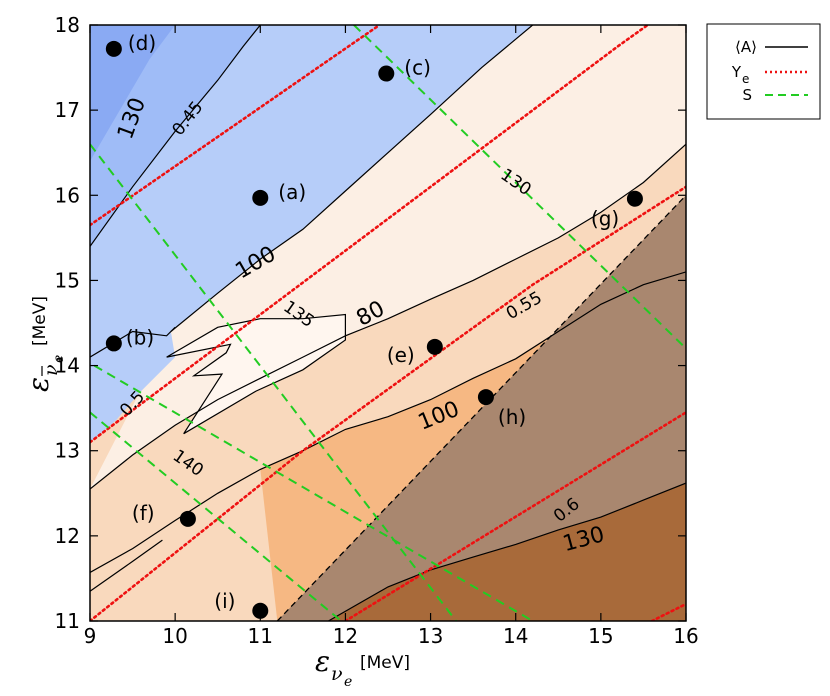 The height and width of the screenshot is (696, 830). What do you see at coordinates (337, 674) in the screenshot?
I see `x-axis-sub: ν` at bounding box center [337, 674].